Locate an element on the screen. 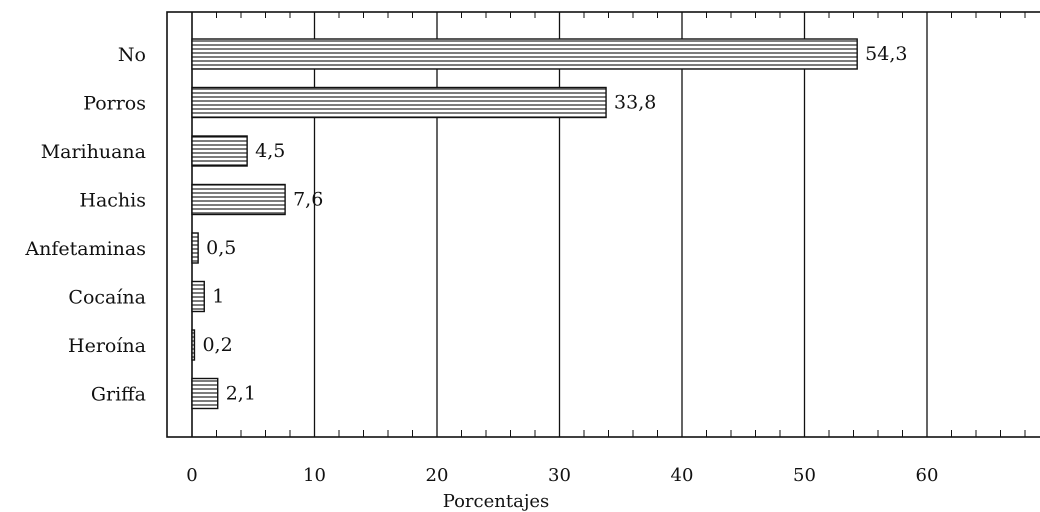  x-tick-label: 20 is located at coordinates (437, 475).